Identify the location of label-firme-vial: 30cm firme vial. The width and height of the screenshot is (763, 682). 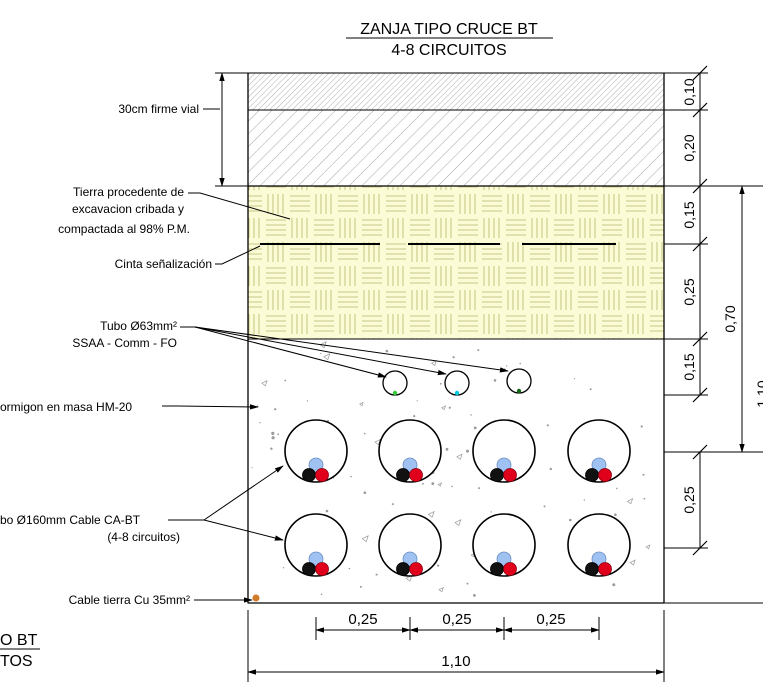
(158, 109).